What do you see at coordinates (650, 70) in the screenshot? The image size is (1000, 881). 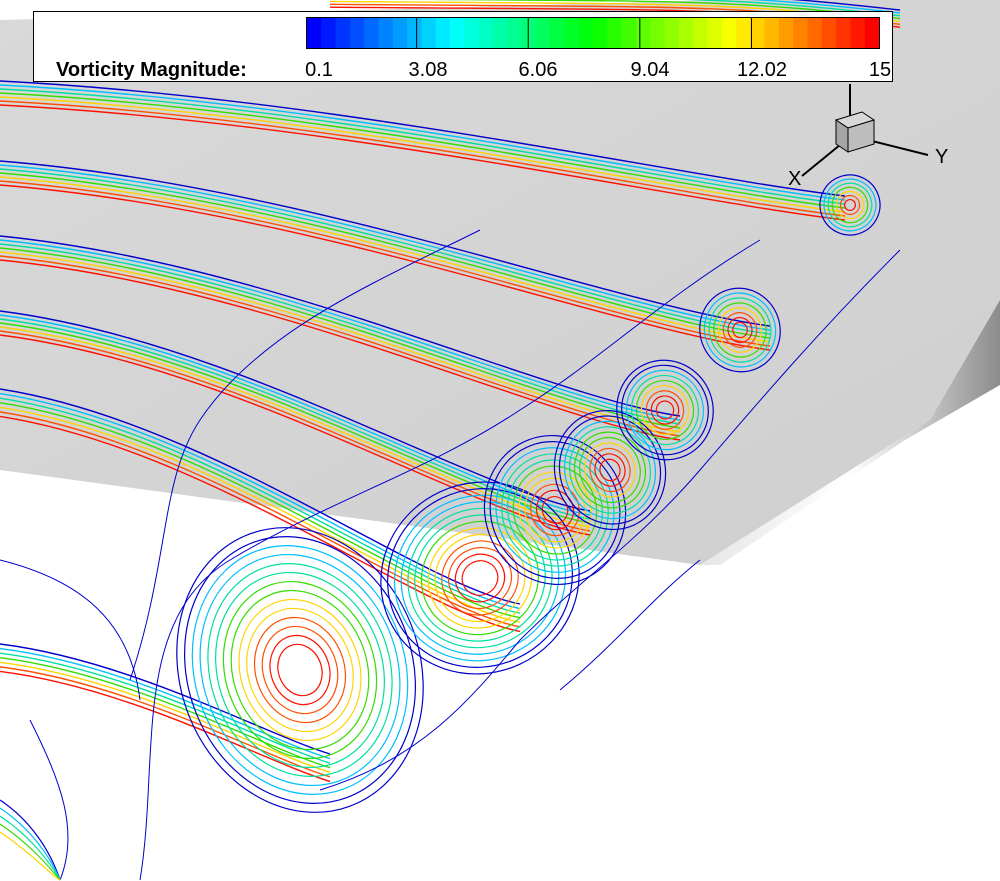 I see `legend-tick-label: 9.04` at bounding box center [650, 70].